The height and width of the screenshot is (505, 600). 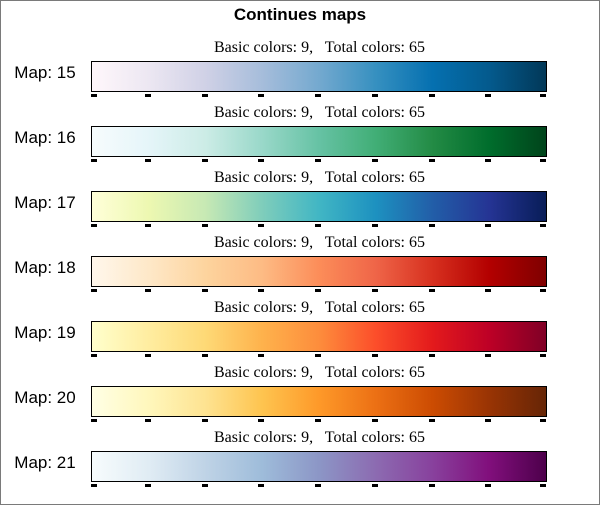 I want to click on chart-title: Continues maps, so click(x=300, y=14).